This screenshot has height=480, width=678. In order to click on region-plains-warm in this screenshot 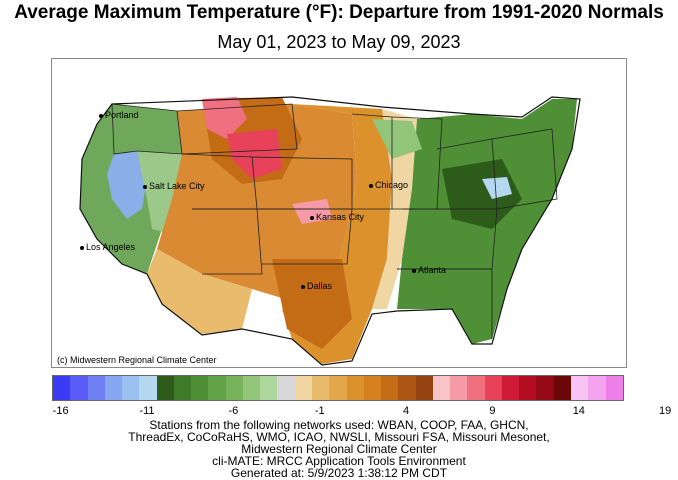, I will do `click(337, 234)`.